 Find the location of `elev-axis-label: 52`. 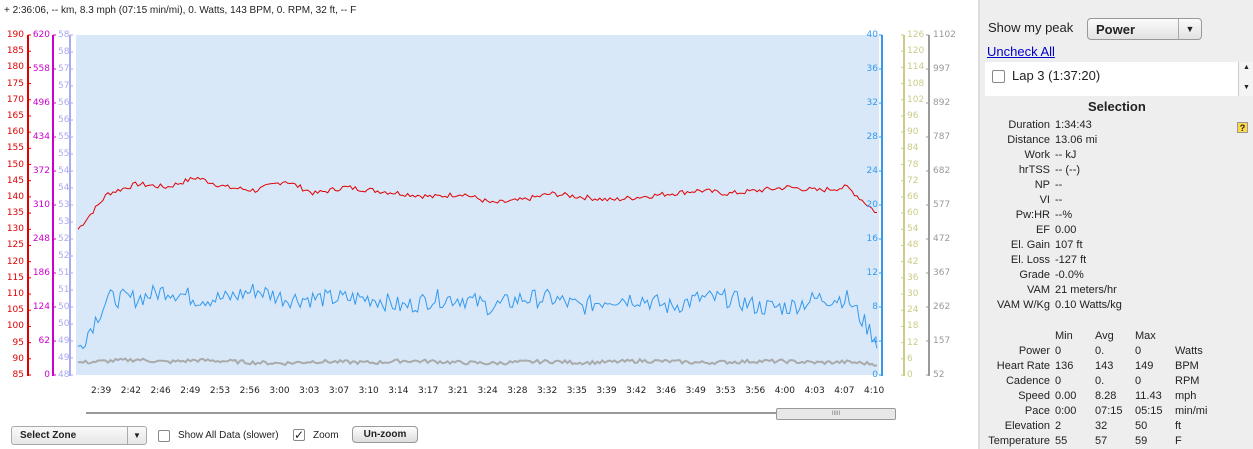

elev-axis-label: 52 is located at coordinates (939, 375).